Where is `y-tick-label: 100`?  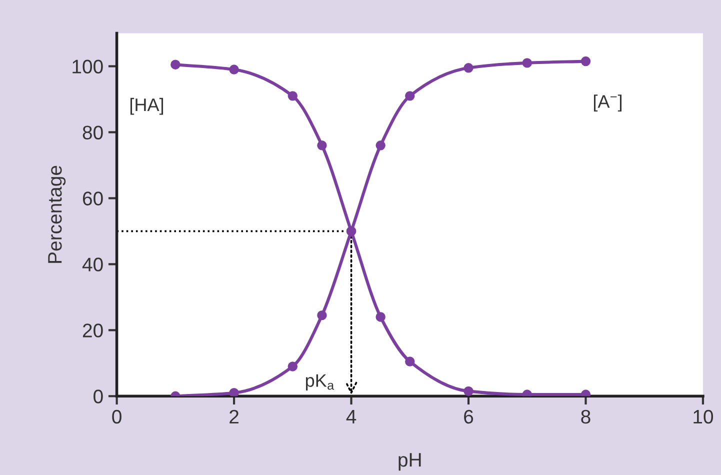
y-tick-label: 100 is located at coordinates (87, 67).